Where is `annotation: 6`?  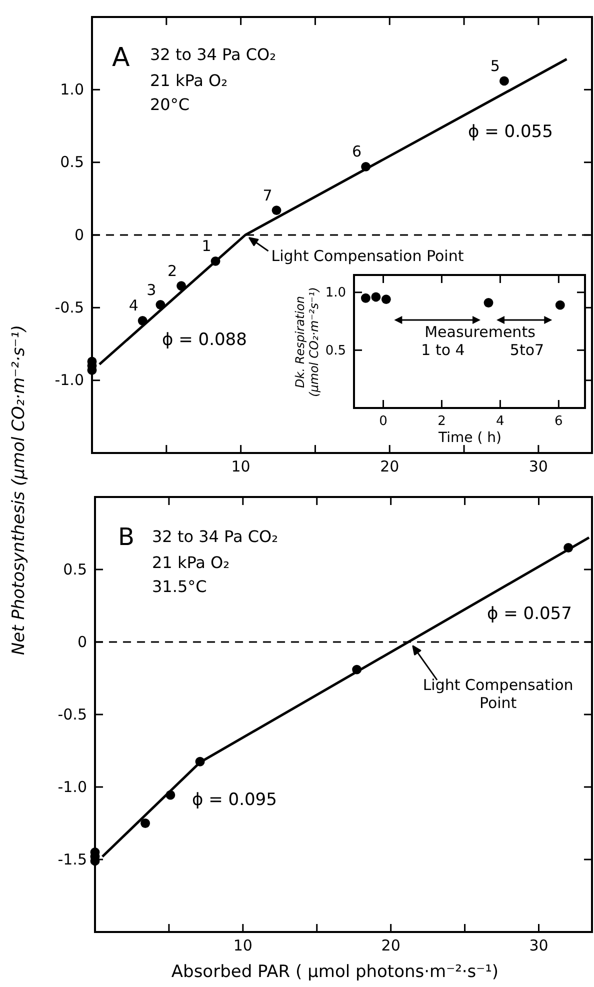
annotation: 6 is located at coordinates (357, 151).